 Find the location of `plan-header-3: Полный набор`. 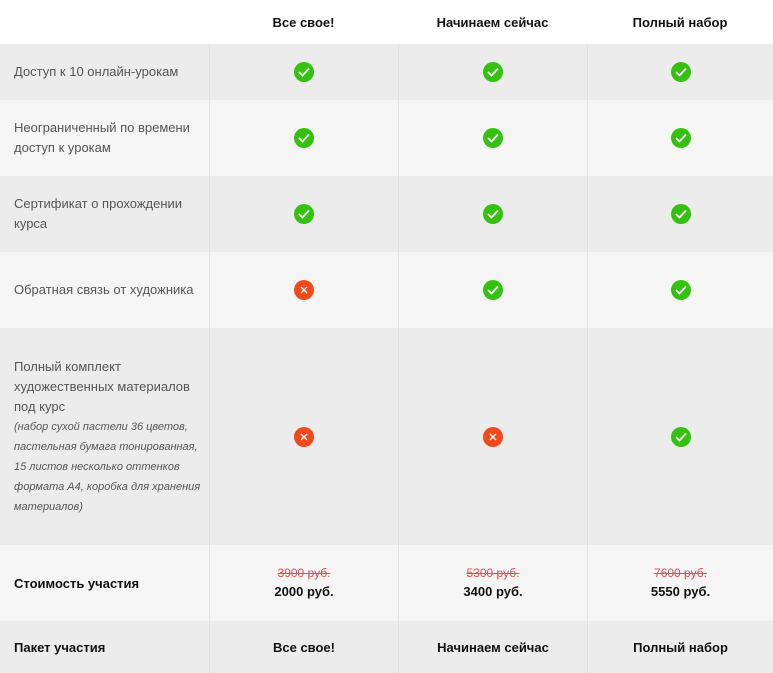

plan-header-3: Полный набор is located at coordinates (680, 22).